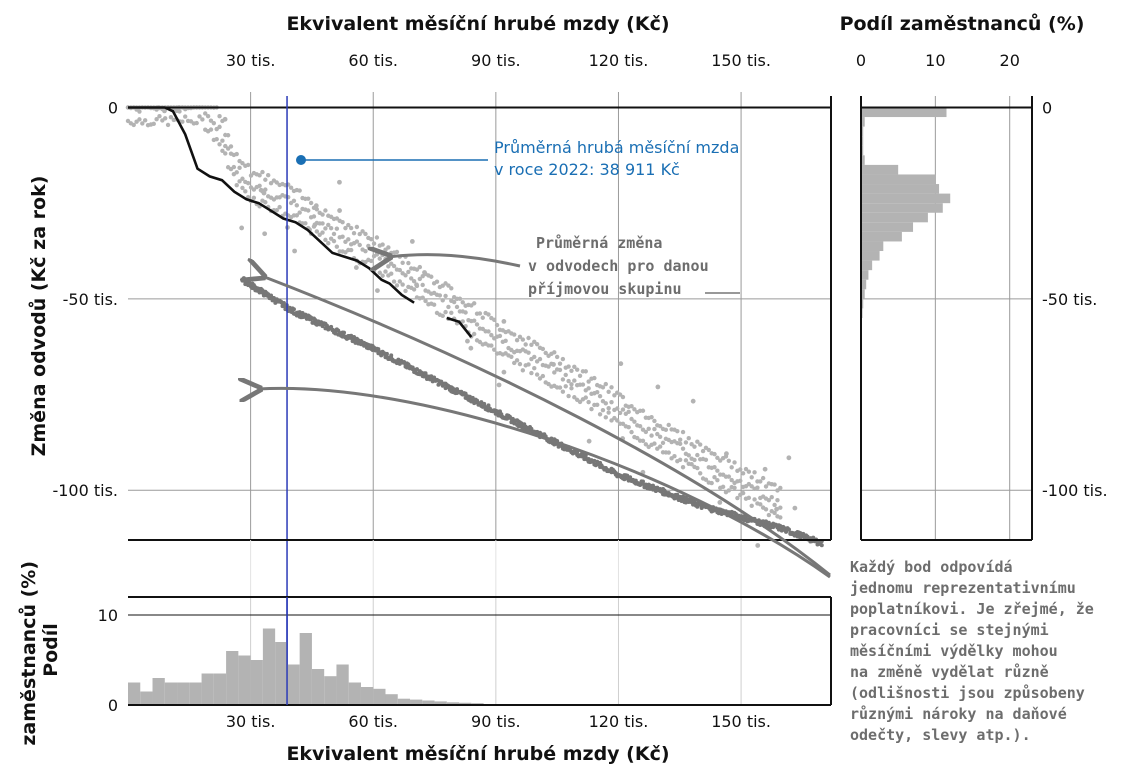  What do you see at coordinates (251, 721) in the screenshot?
I see `bottom-x-tick-label: 30 tis.` at bounding box center [251, 721].